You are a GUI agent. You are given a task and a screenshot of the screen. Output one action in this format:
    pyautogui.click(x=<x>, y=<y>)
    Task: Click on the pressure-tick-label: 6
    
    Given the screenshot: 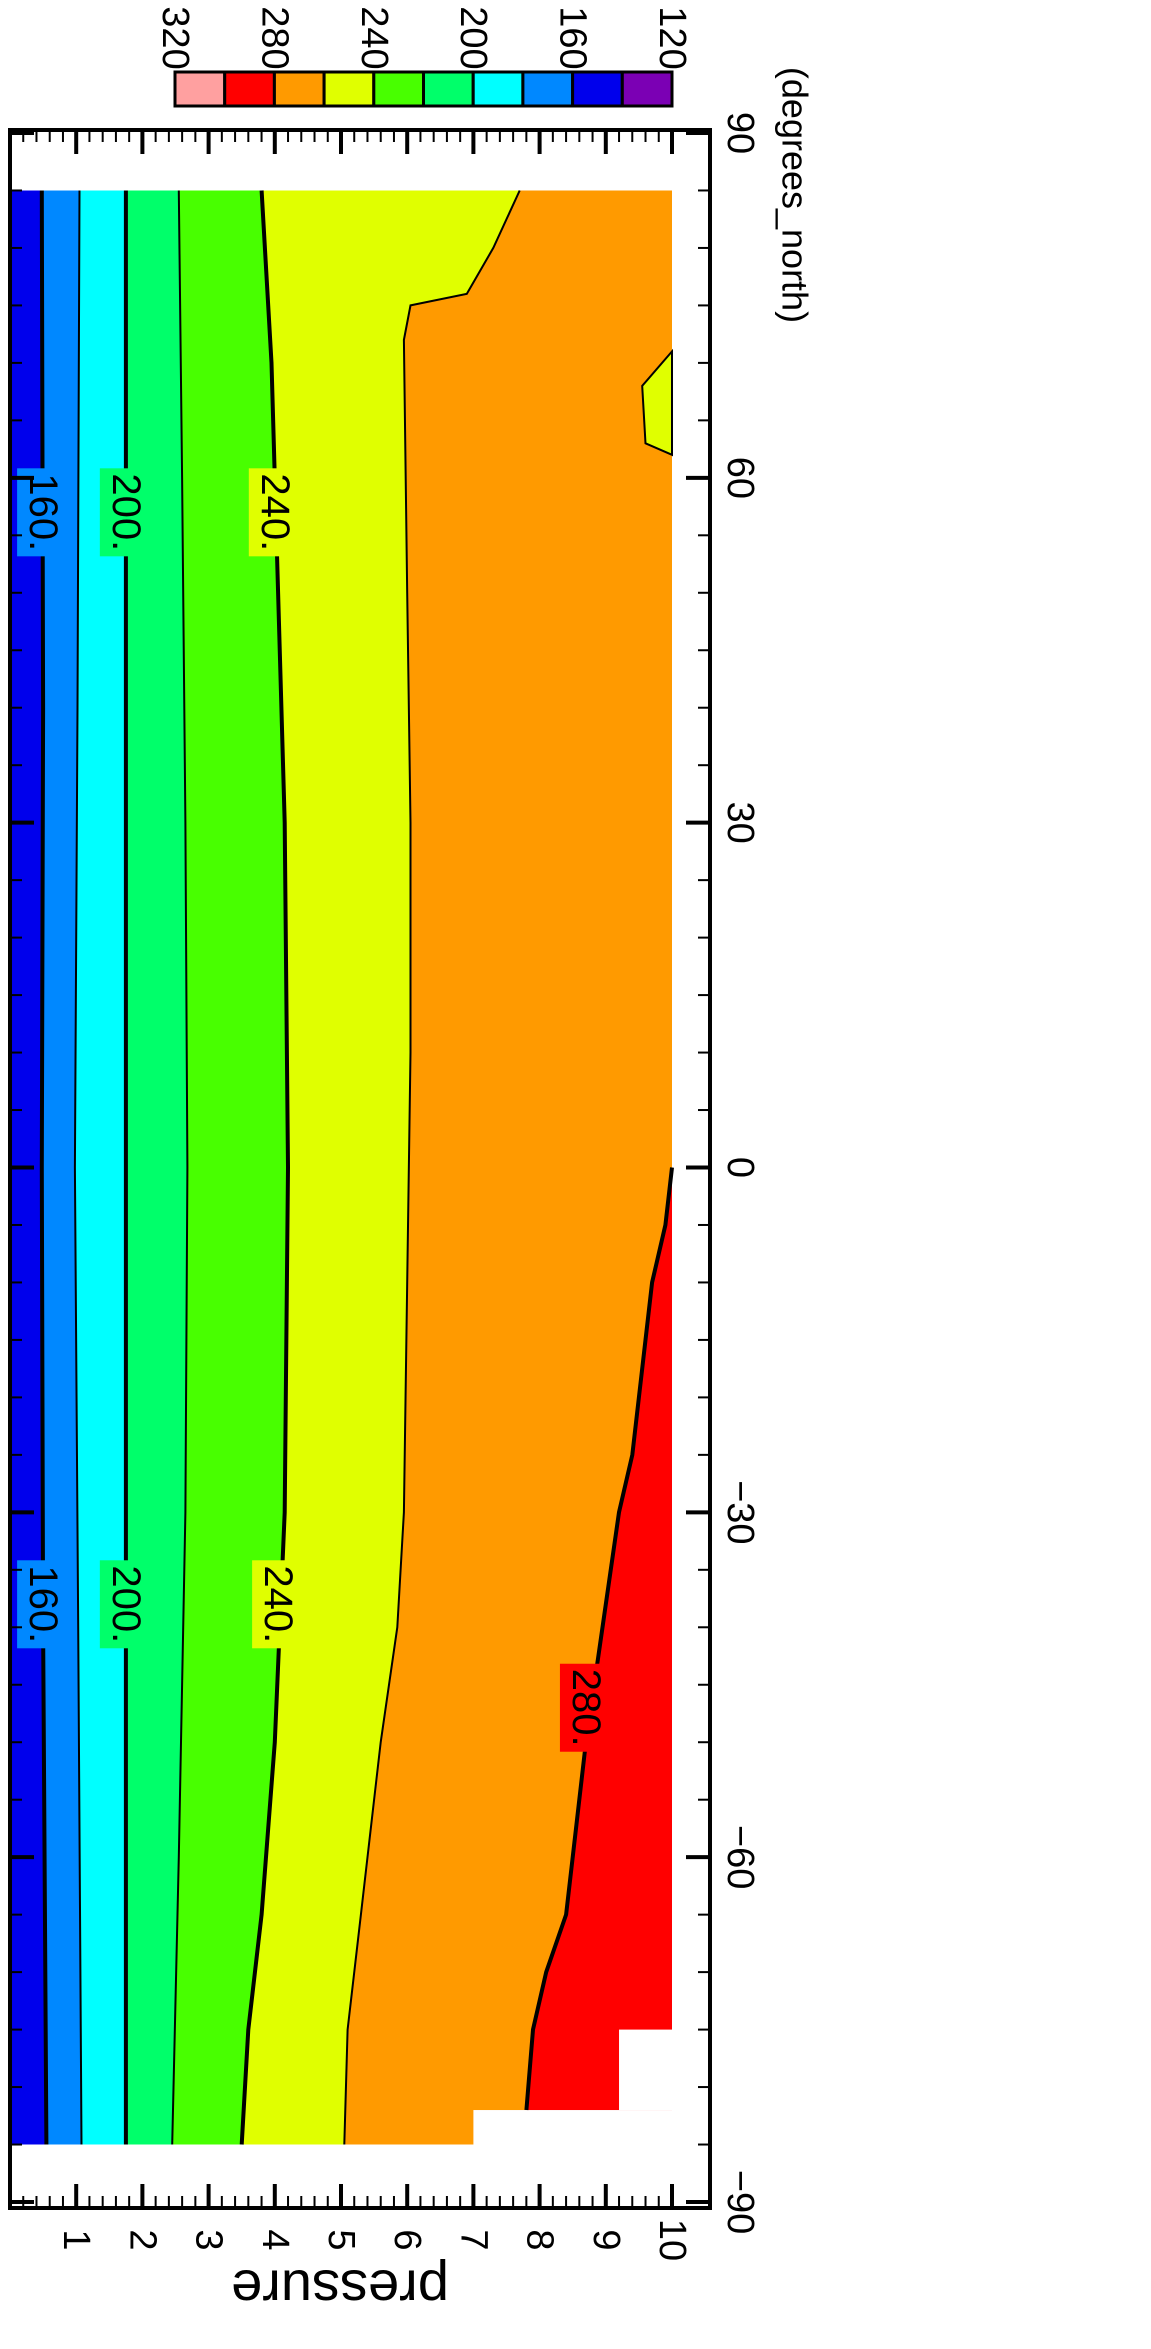 What is the action you would take?
    pyautogui.click(x=407, y=2239)
    